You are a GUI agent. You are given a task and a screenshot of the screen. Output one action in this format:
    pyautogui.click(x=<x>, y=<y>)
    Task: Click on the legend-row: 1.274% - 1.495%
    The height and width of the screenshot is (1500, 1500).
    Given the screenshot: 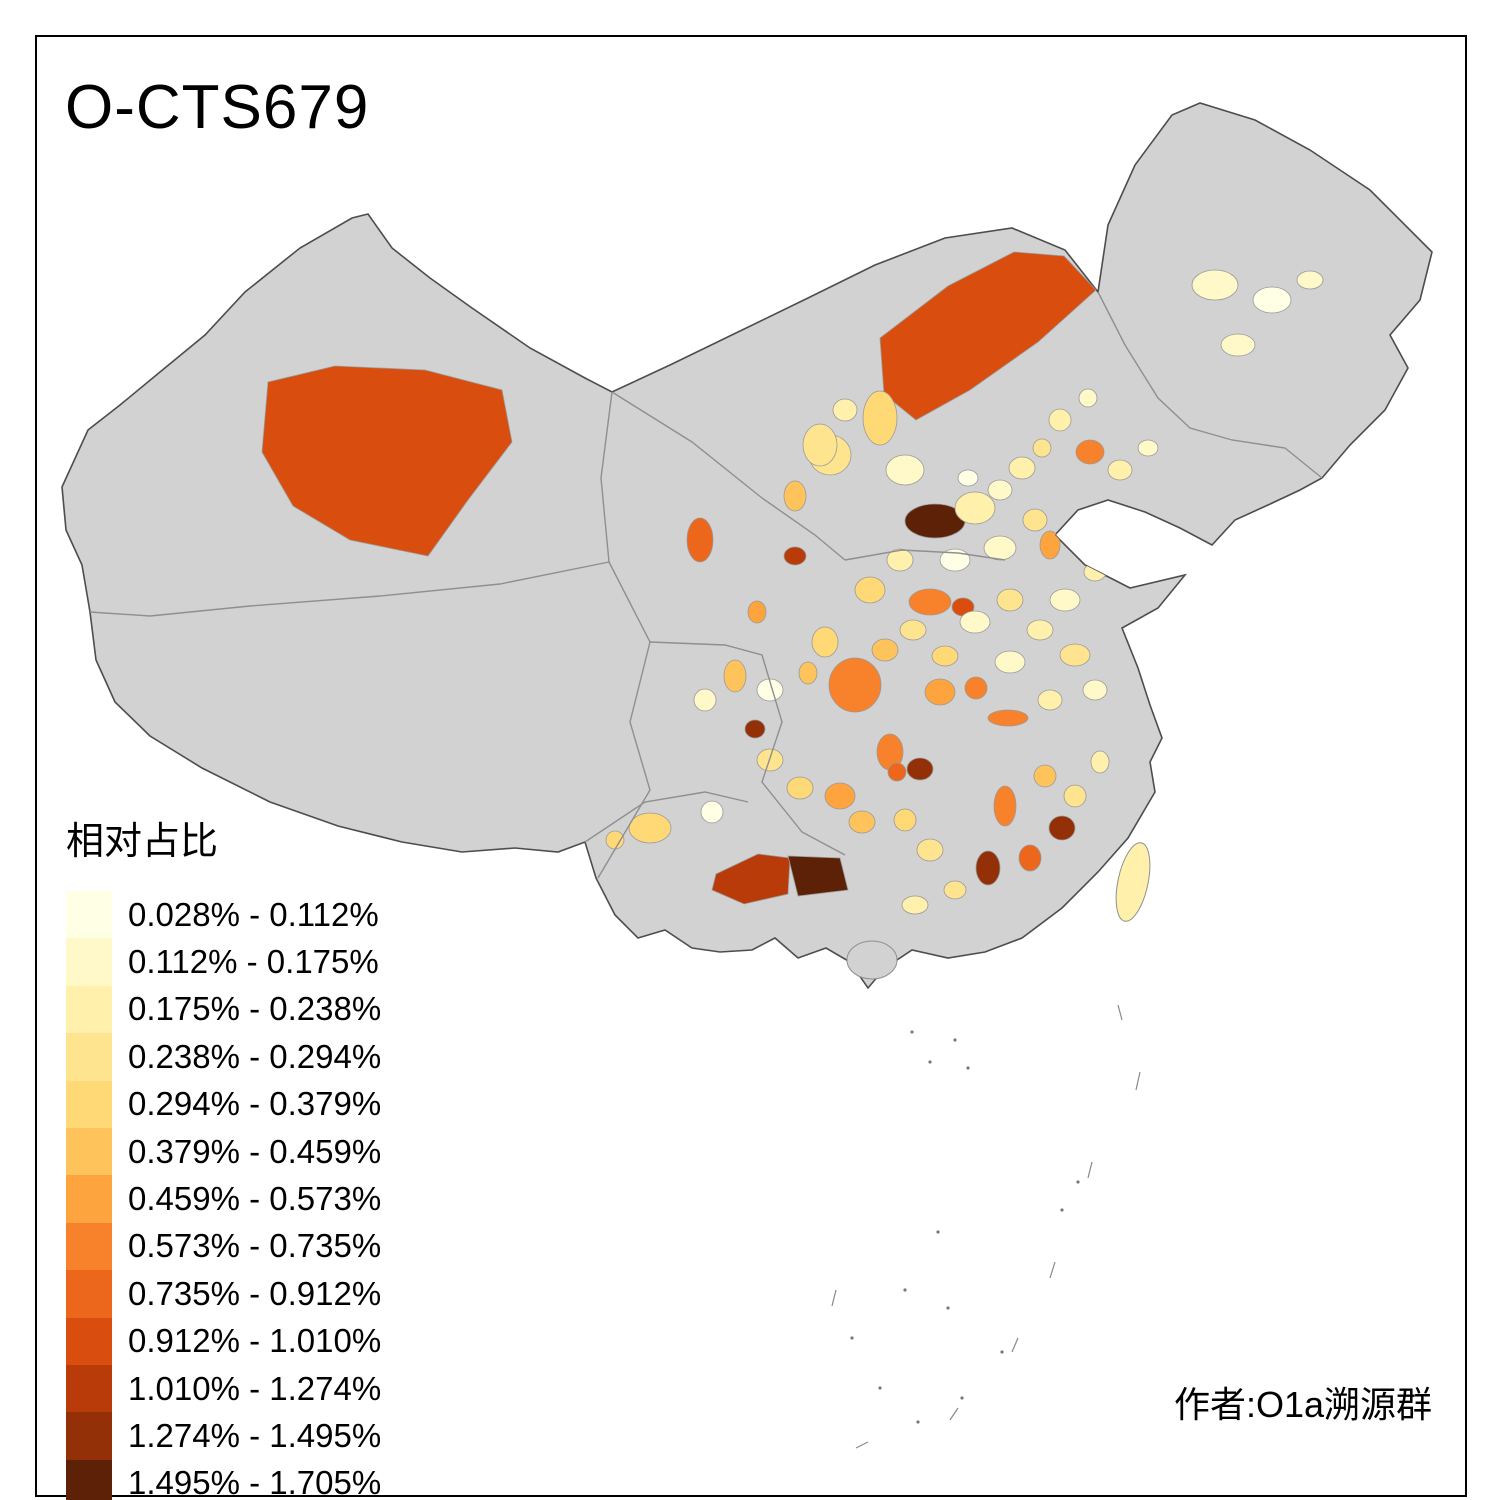 What is the action you would take?
    pyautogui.click(x=224, y=1436)
    